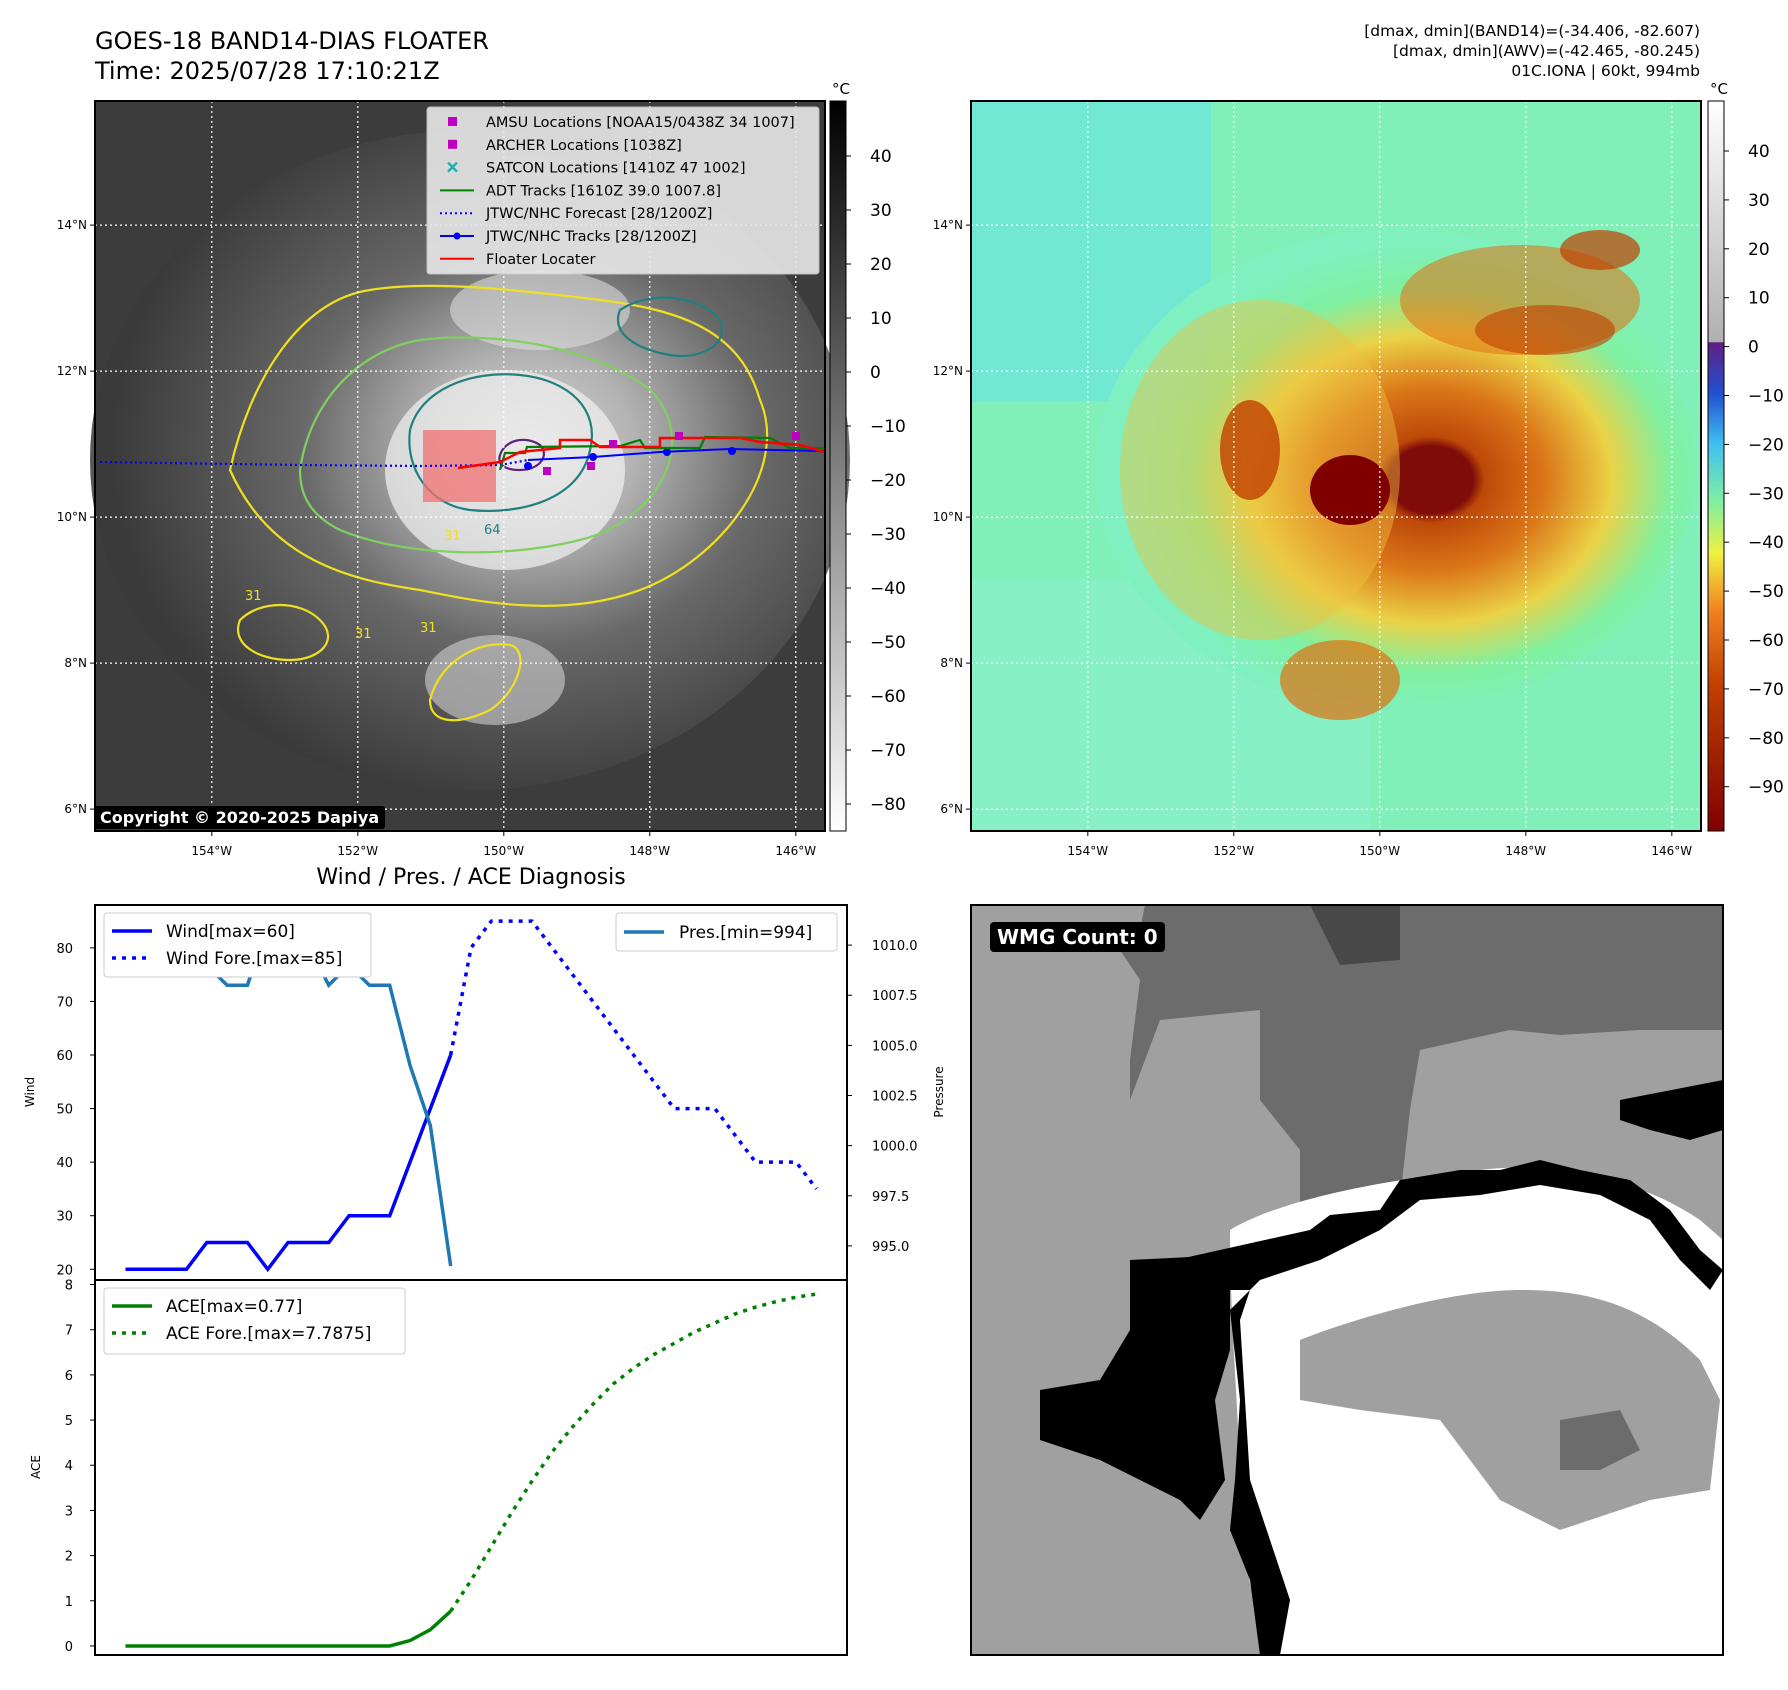 This screenshot has width=1788, height=1690. What do you see at coordinates (240, 817) in the screenshot?
I see `copyright-badge: Copyright © 2020-2025 Dapiya` at bounding box center [240, 817].